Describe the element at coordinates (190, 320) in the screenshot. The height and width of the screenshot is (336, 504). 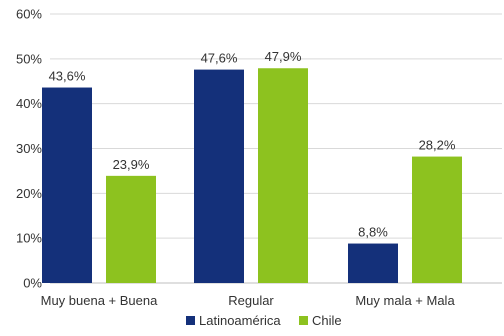
I see `legend-swatch-latinoamerica` at that location.